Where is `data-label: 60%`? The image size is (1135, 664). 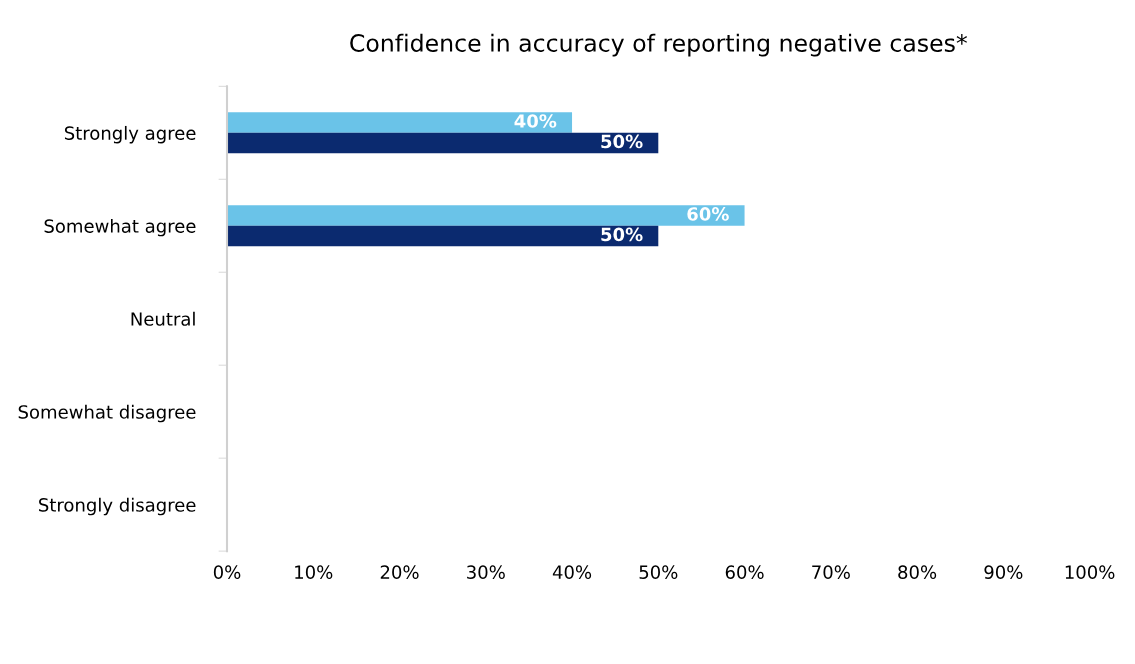
data-label: 60% is located at coordinates (708, 214).